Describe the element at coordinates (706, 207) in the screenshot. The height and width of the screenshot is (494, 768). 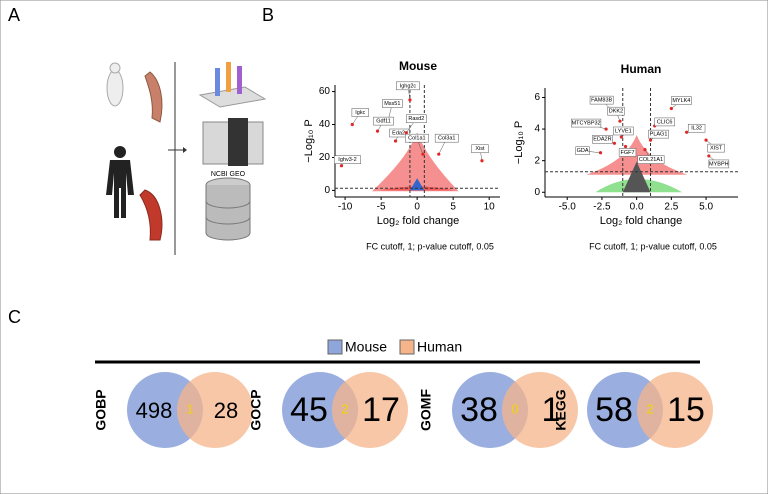
I see `x-tick-label: 5.0` at that location.